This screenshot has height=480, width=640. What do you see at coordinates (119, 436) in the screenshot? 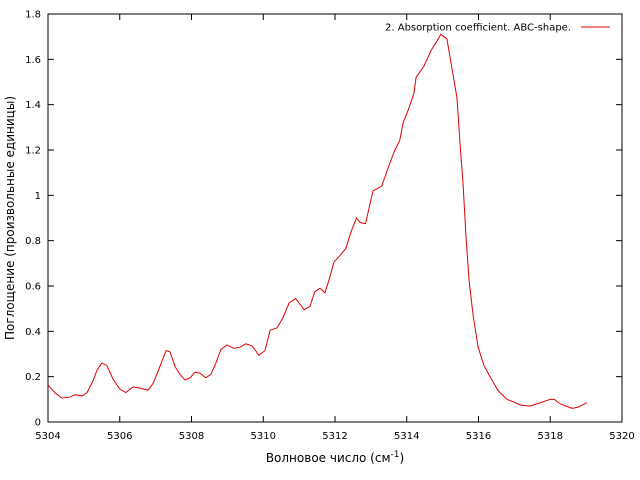
I see `x-tick-label: 5306` at bounding box center [119, 436].